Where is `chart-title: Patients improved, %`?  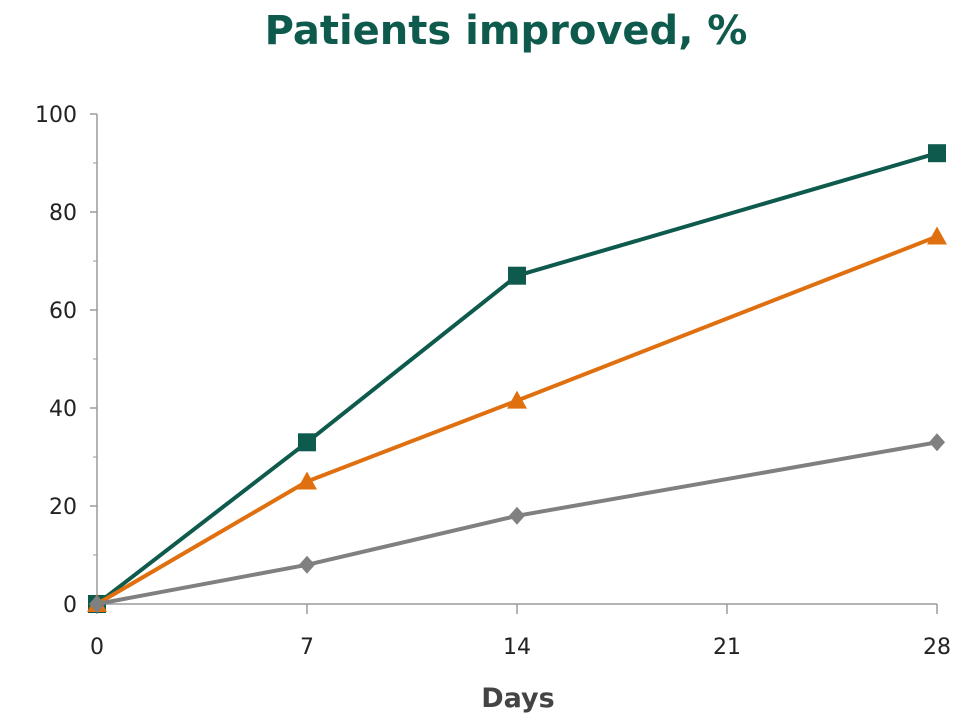
chart-title: Patients improved, % is located at coordinates (506, 31).